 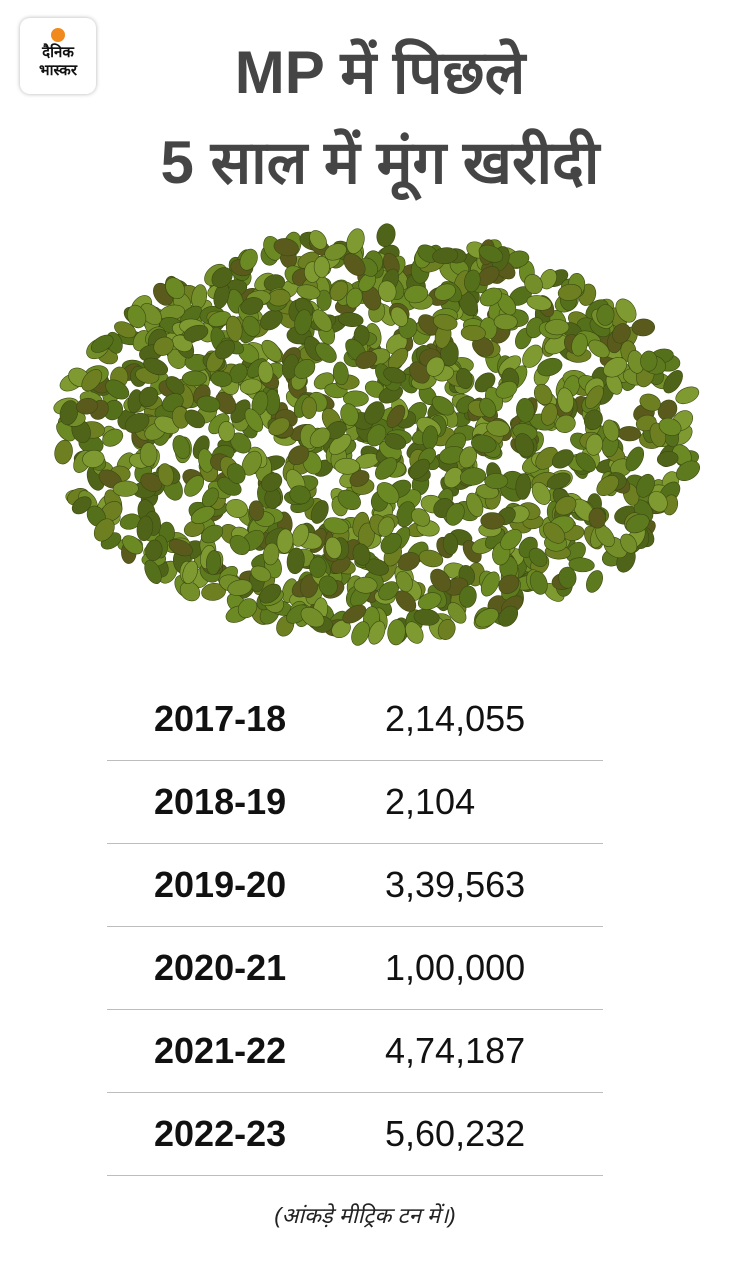 I want to click on title-line: 5 साल में मूंग खरीदी, so click(x=380, y=162).